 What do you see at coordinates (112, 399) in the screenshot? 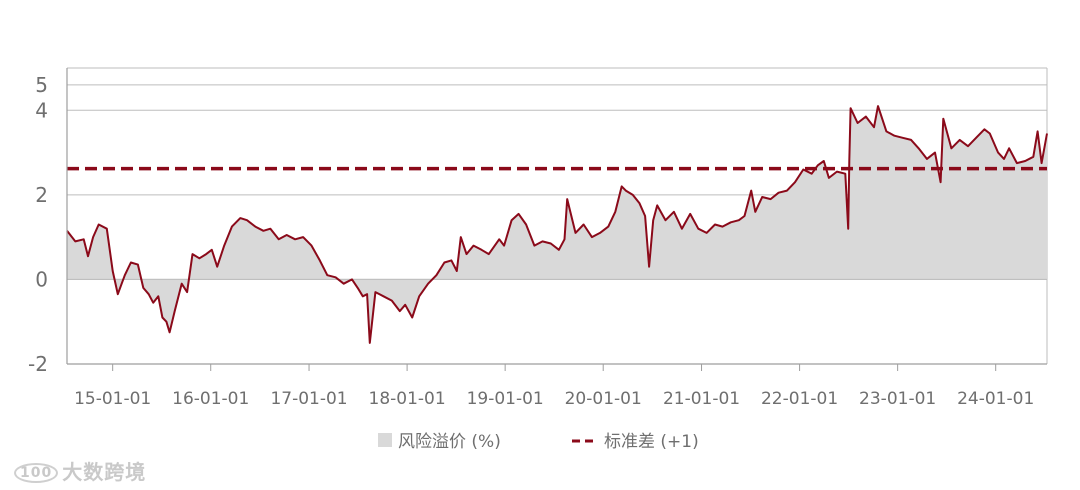
I see `x-tick-label: 15-01-01` at bounding box center [112, 399].